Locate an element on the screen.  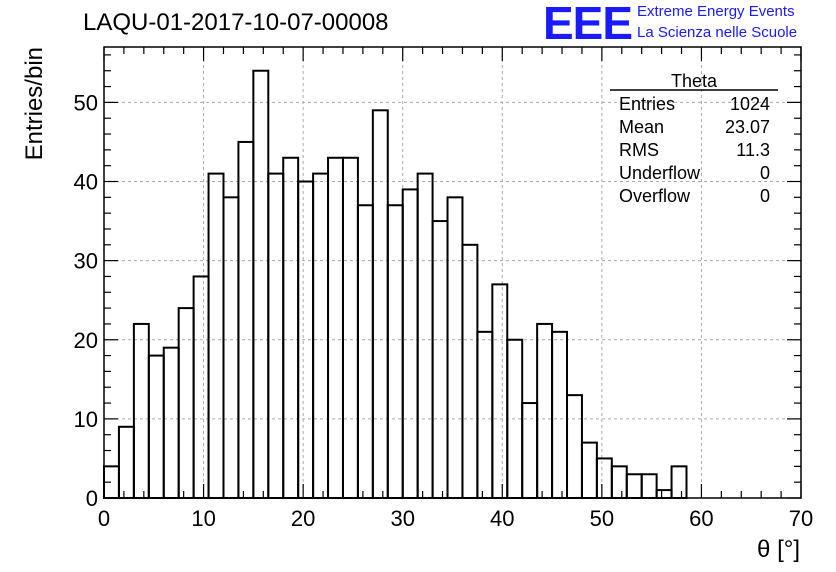
x-tick-label: 0 is located at coordinates (104, 518).